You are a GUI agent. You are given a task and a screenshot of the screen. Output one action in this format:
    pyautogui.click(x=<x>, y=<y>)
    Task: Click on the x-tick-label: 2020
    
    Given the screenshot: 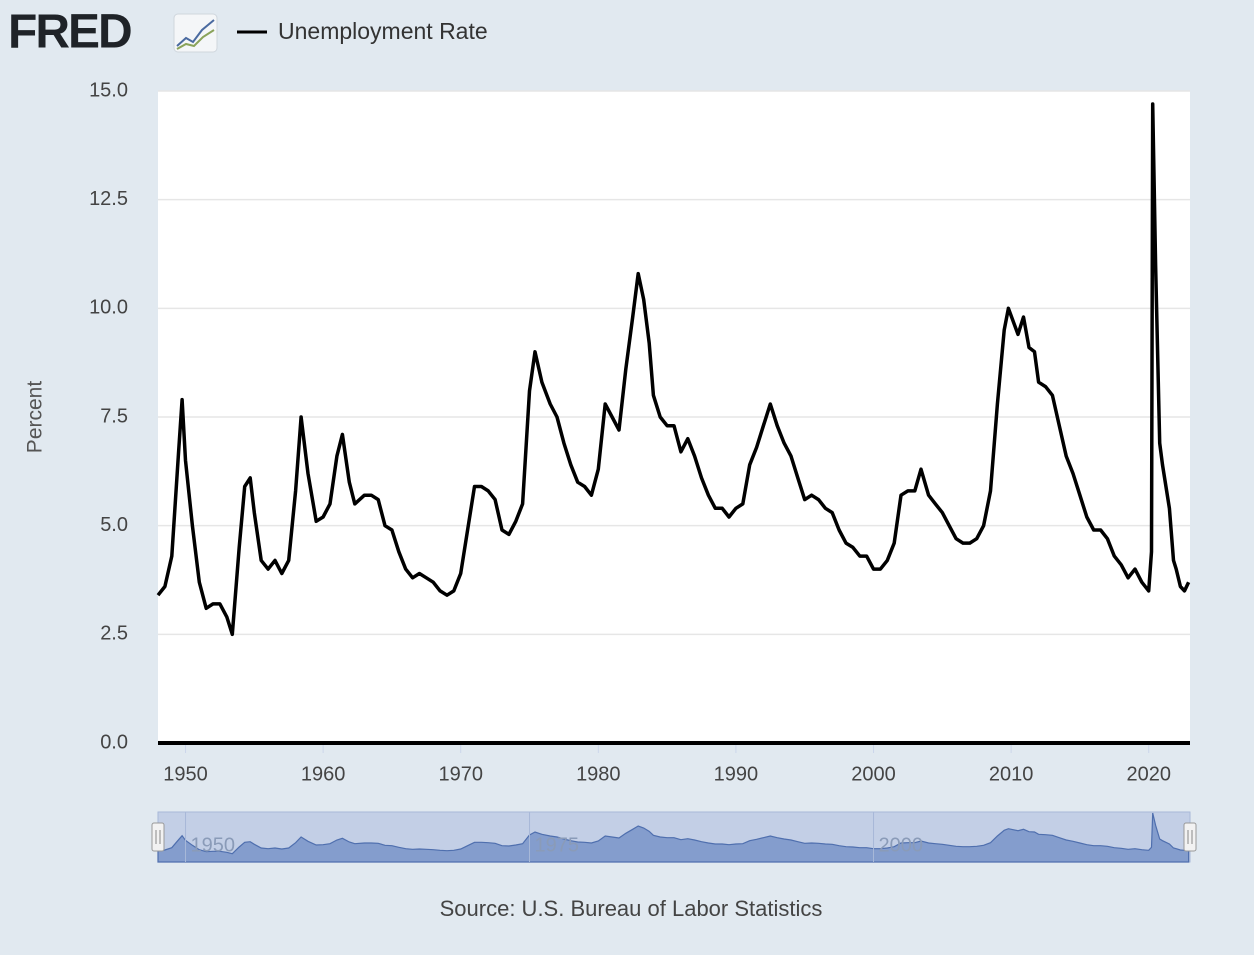 What is the action you would take?
    pyautogui.click(x=1148, y=774)
    